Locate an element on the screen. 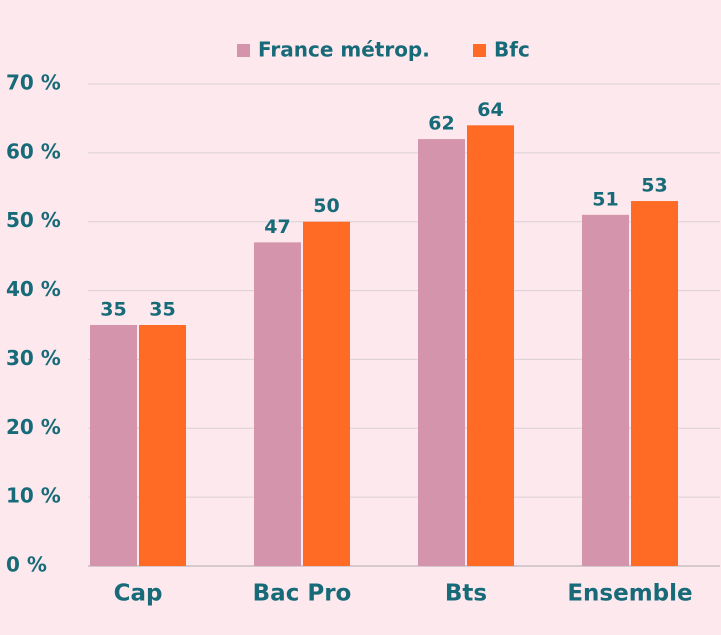 The height and width of the screenshot is (635, 721). y-tick-label: 0 % is located at coordinates (26, 565).